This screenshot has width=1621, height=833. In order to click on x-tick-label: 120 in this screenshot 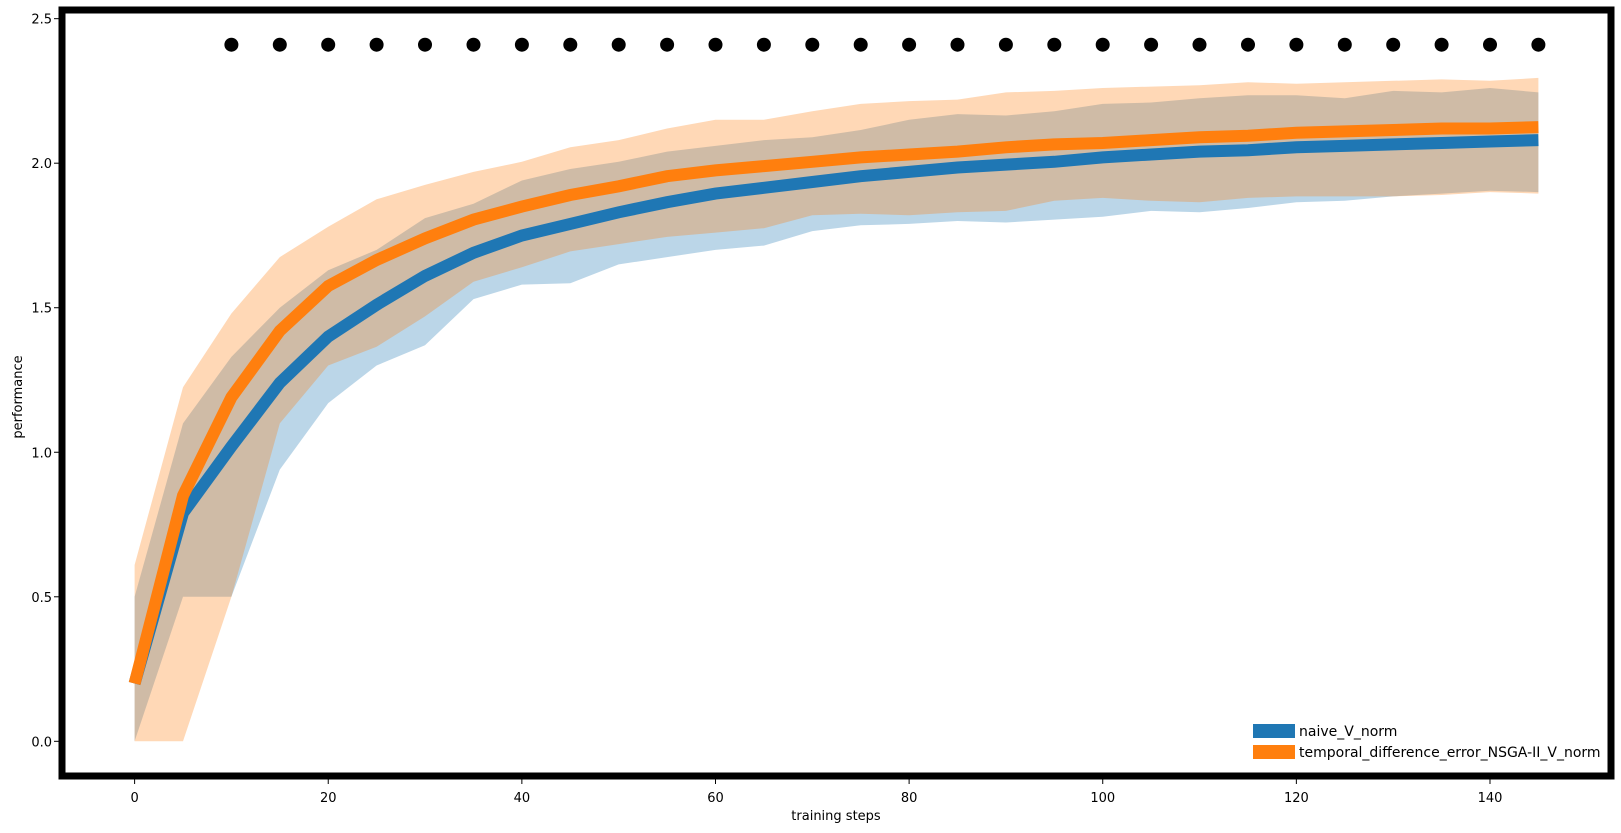, I will do `click(1296, 798)`.